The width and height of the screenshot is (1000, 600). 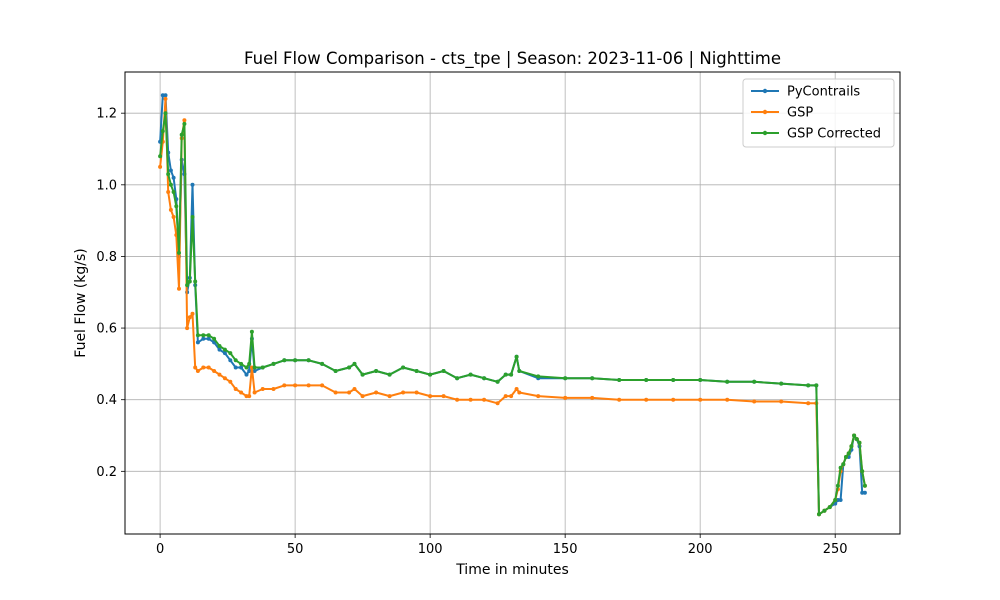 I want to click on y-axis-label: Fuel Flow (kg/s), so click(x=81, y=302).